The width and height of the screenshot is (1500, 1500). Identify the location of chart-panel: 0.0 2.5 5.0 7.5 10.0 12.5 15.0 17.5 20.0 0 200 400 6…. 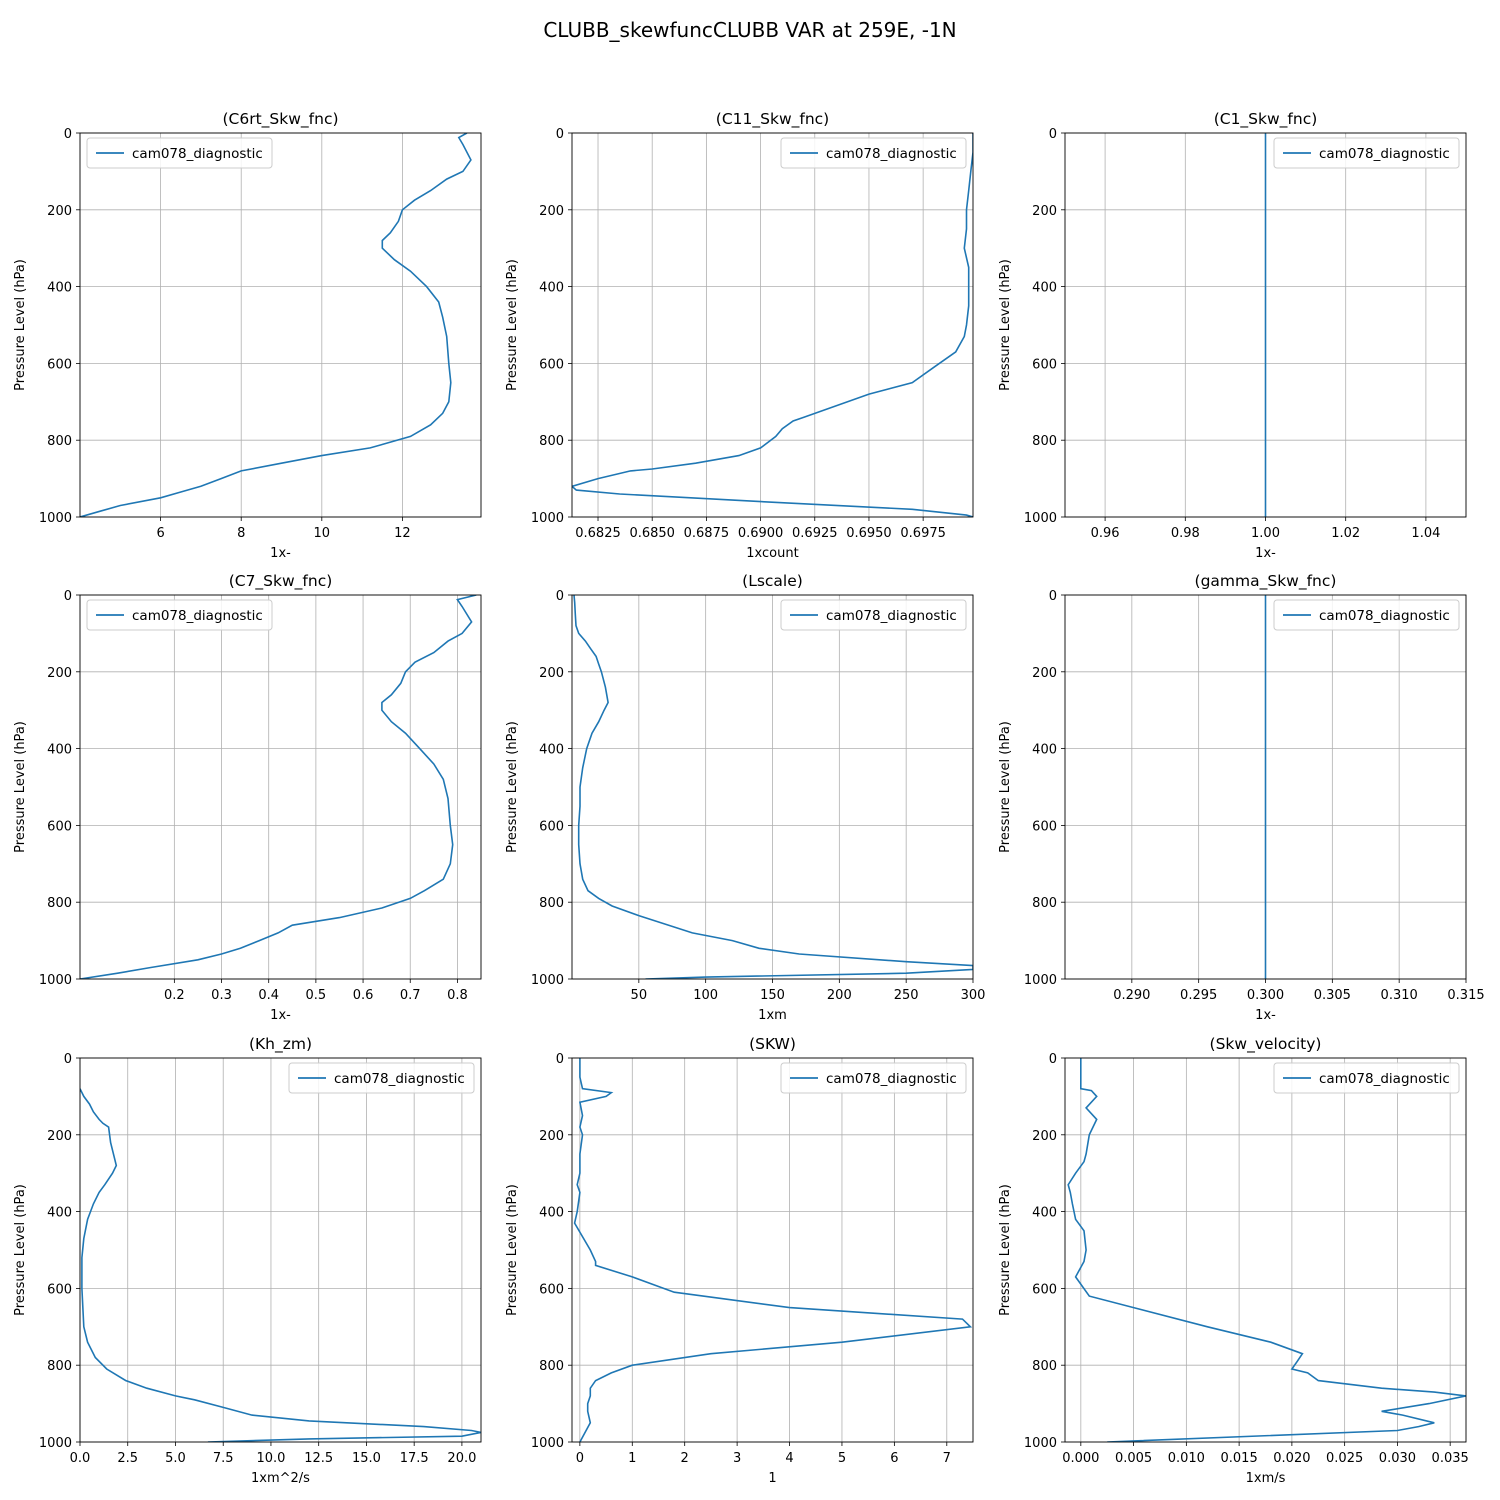
(247, 1260).